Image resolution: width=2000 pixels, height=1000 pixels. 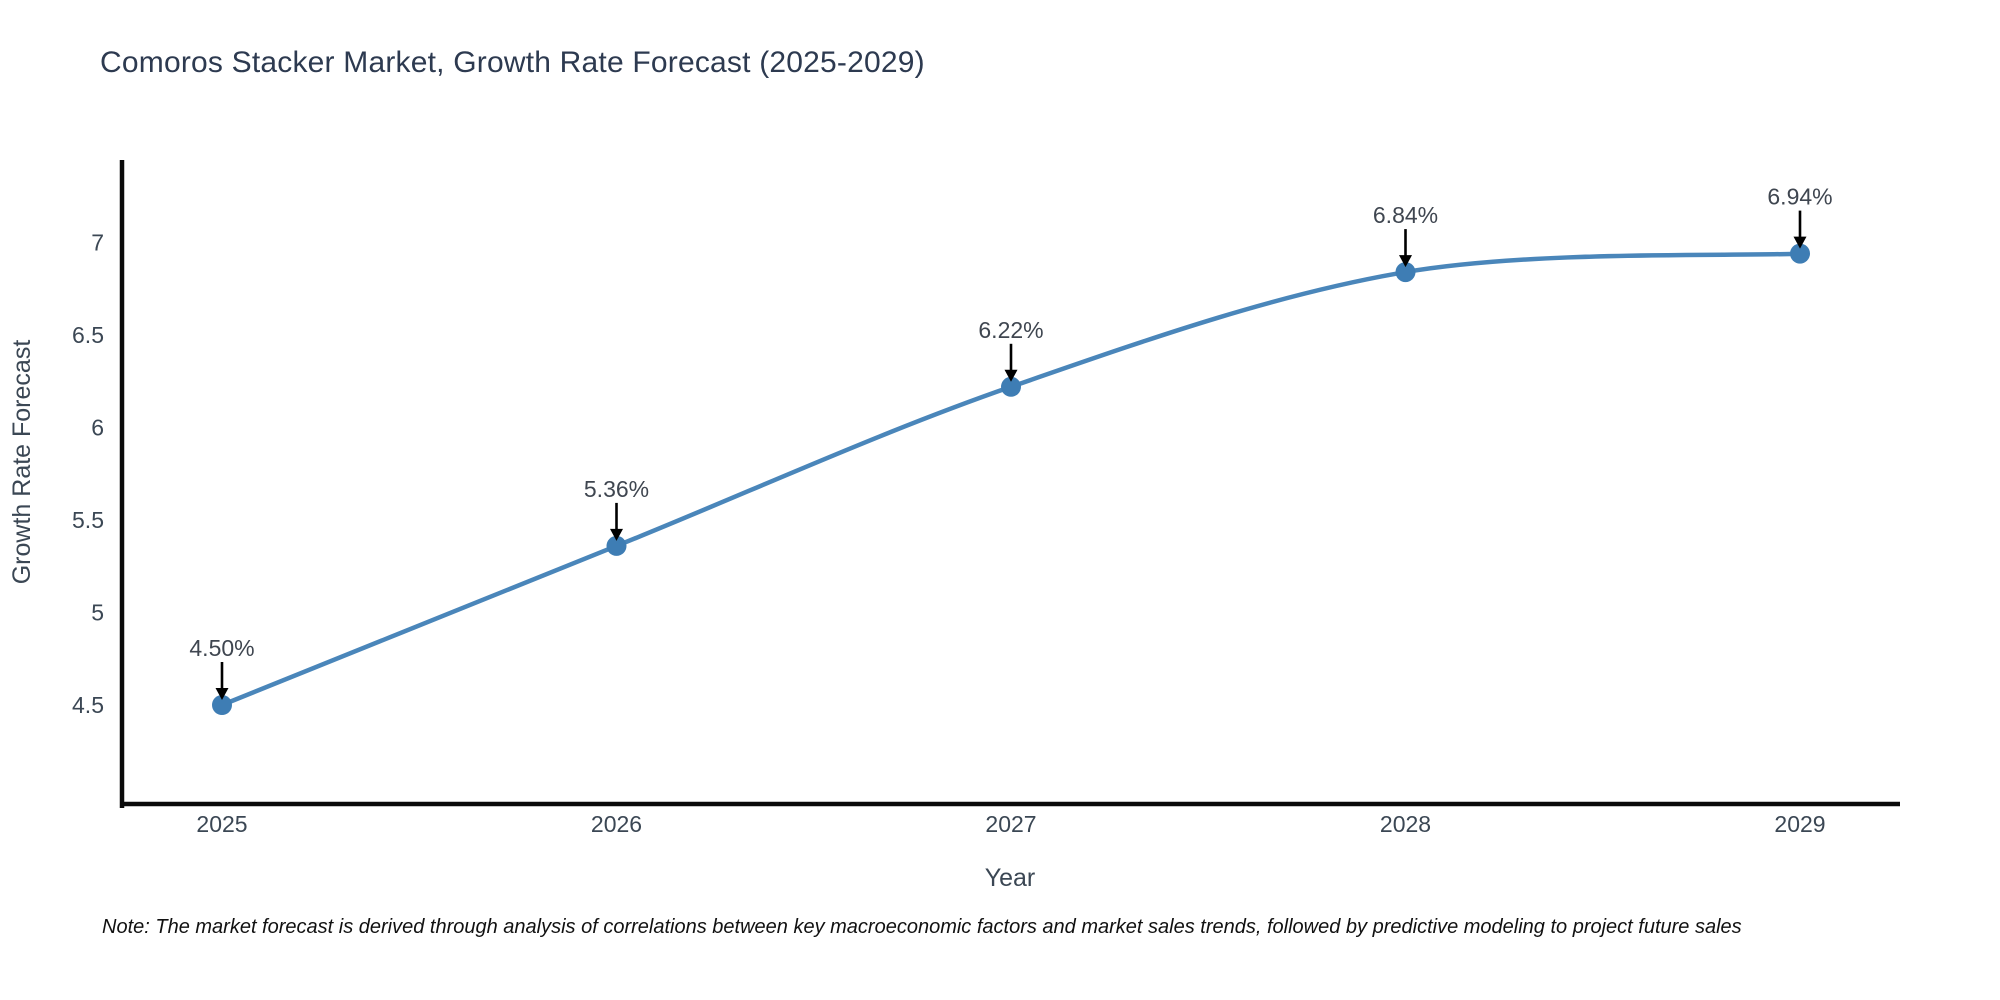 What do you see at coordinates (616, 824) in the screenshot?
I see `x-tick-label: 2026` at bounding box center [616, 824].